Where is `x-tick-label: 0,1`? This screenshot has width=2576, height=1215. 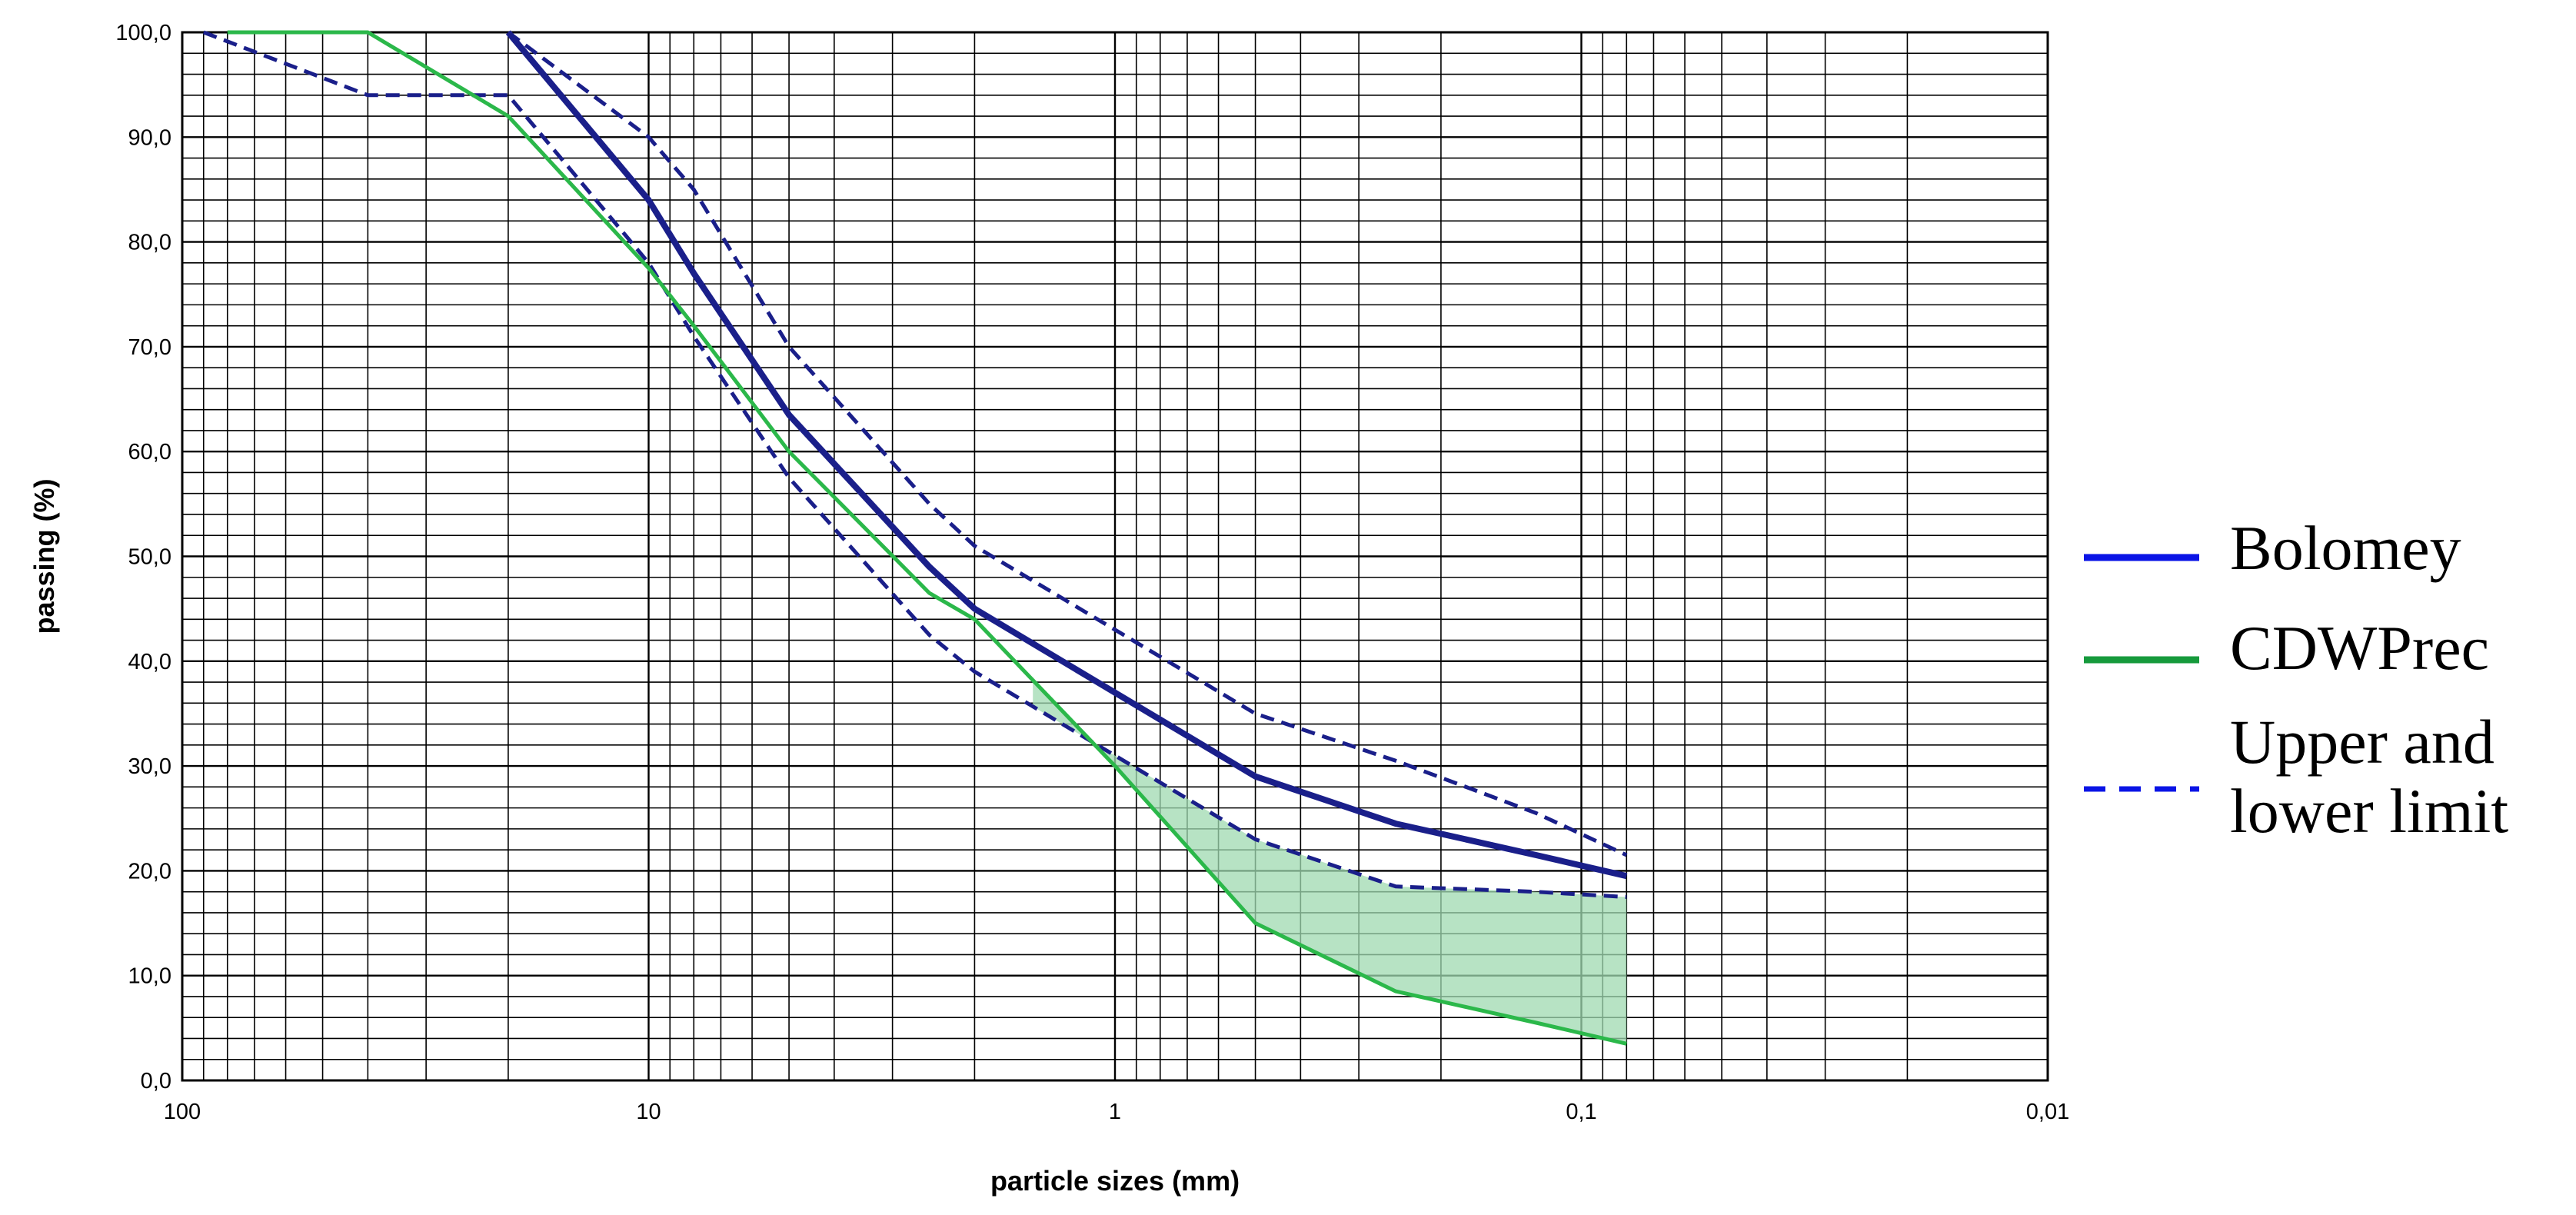 x-tick-label: 0,1 is located at coordinates (1581, 1112).